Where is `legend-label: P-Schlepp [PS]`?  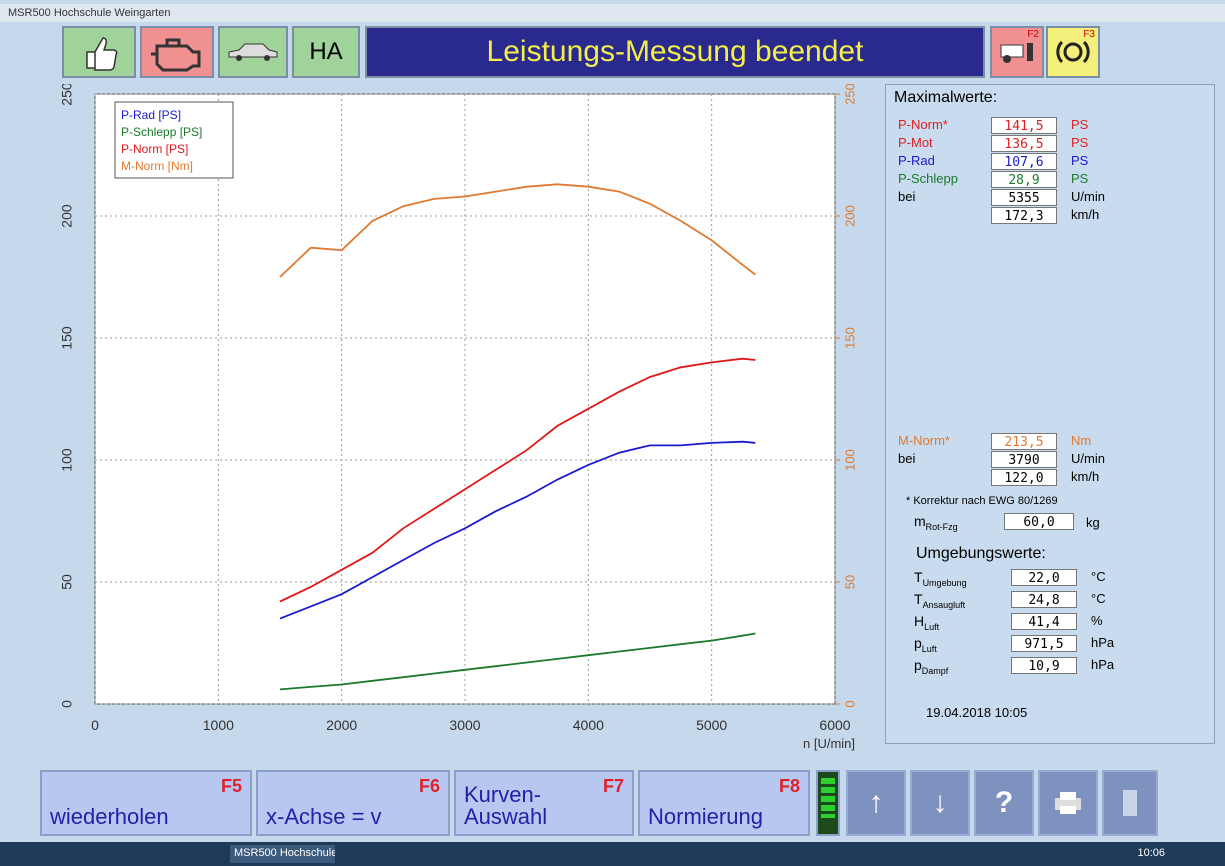
legend-label: P-Schlepp [PS] is located at coordinates (161, 132).